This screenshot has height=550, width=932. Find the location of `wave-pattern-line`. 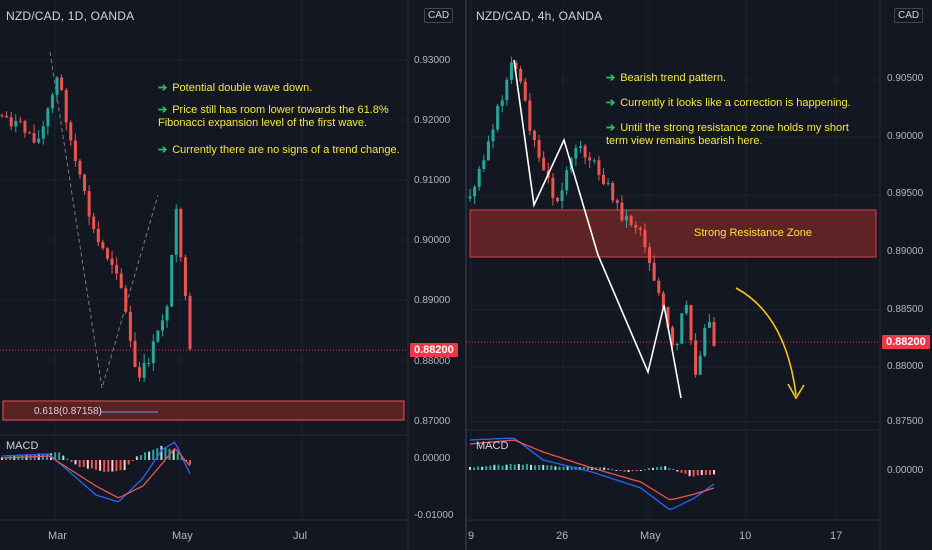

wave-pattern-line is located at coordinates (597, 229).